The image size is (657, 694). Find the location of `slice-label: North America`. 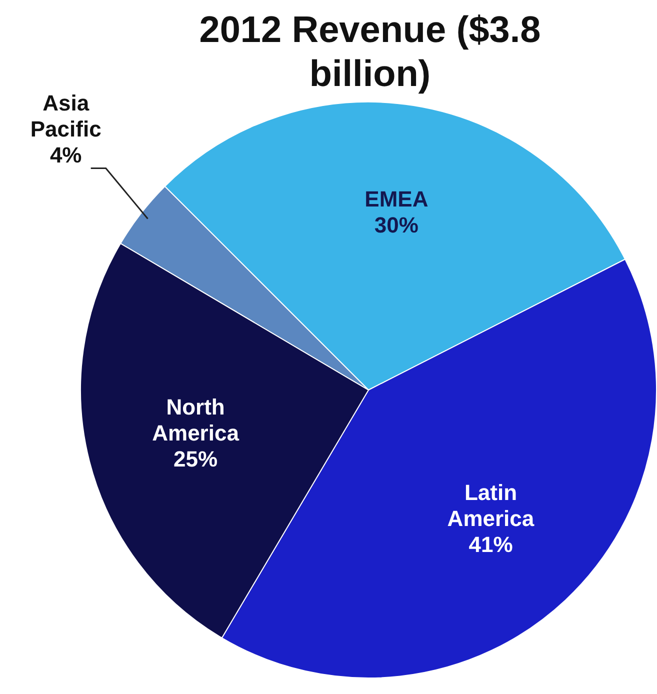

slice-label: North America is located at coordinates (196, 420).